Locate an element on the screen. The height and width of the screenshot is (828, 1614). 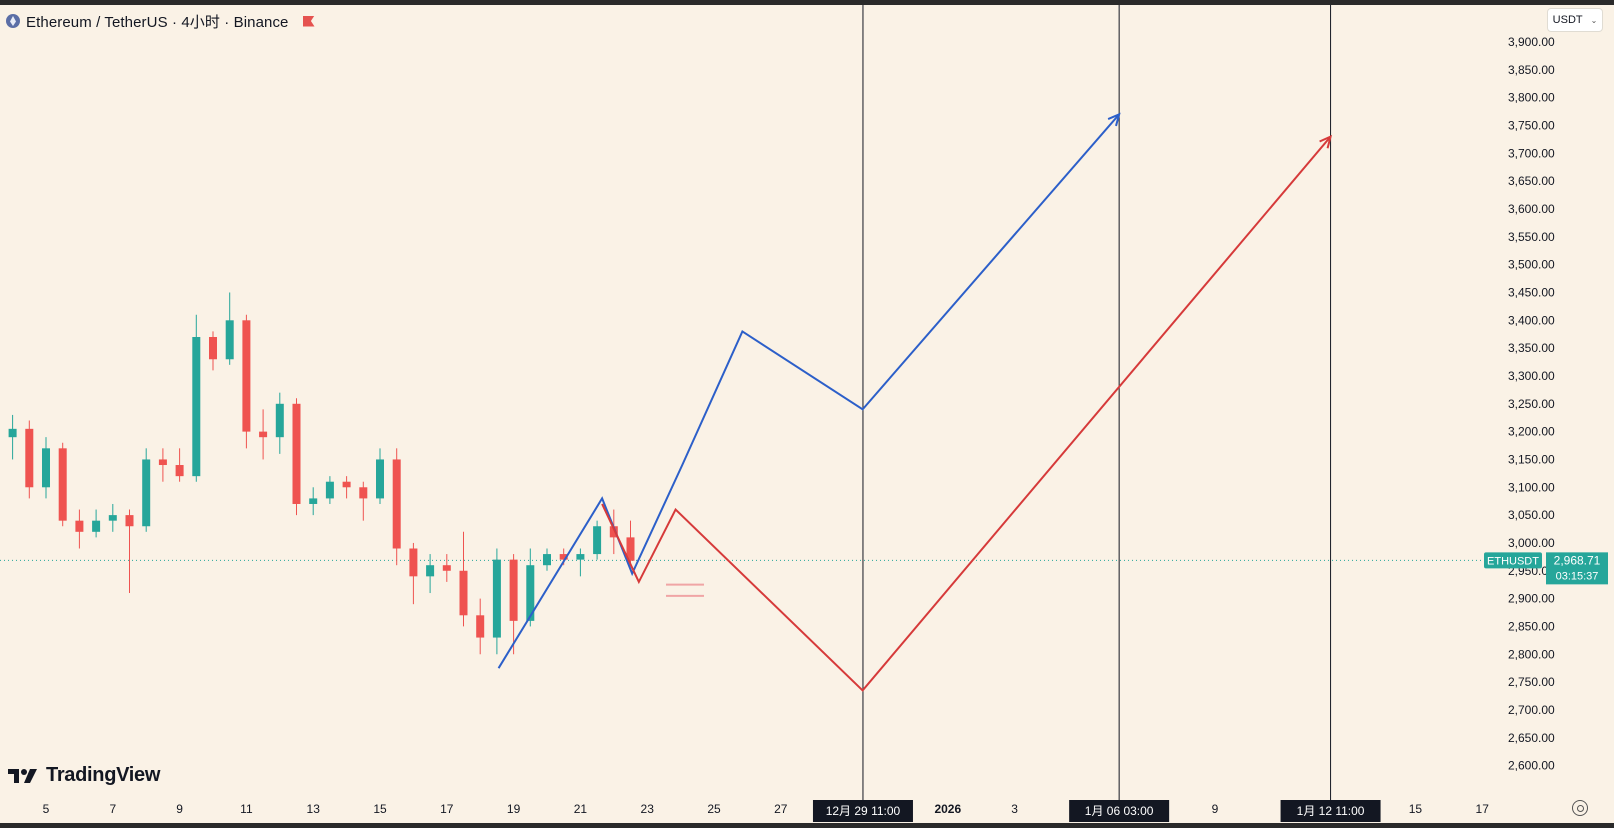
x-crosshair-label: 1月 06 03:00 is located at coordinates (1119, 811).